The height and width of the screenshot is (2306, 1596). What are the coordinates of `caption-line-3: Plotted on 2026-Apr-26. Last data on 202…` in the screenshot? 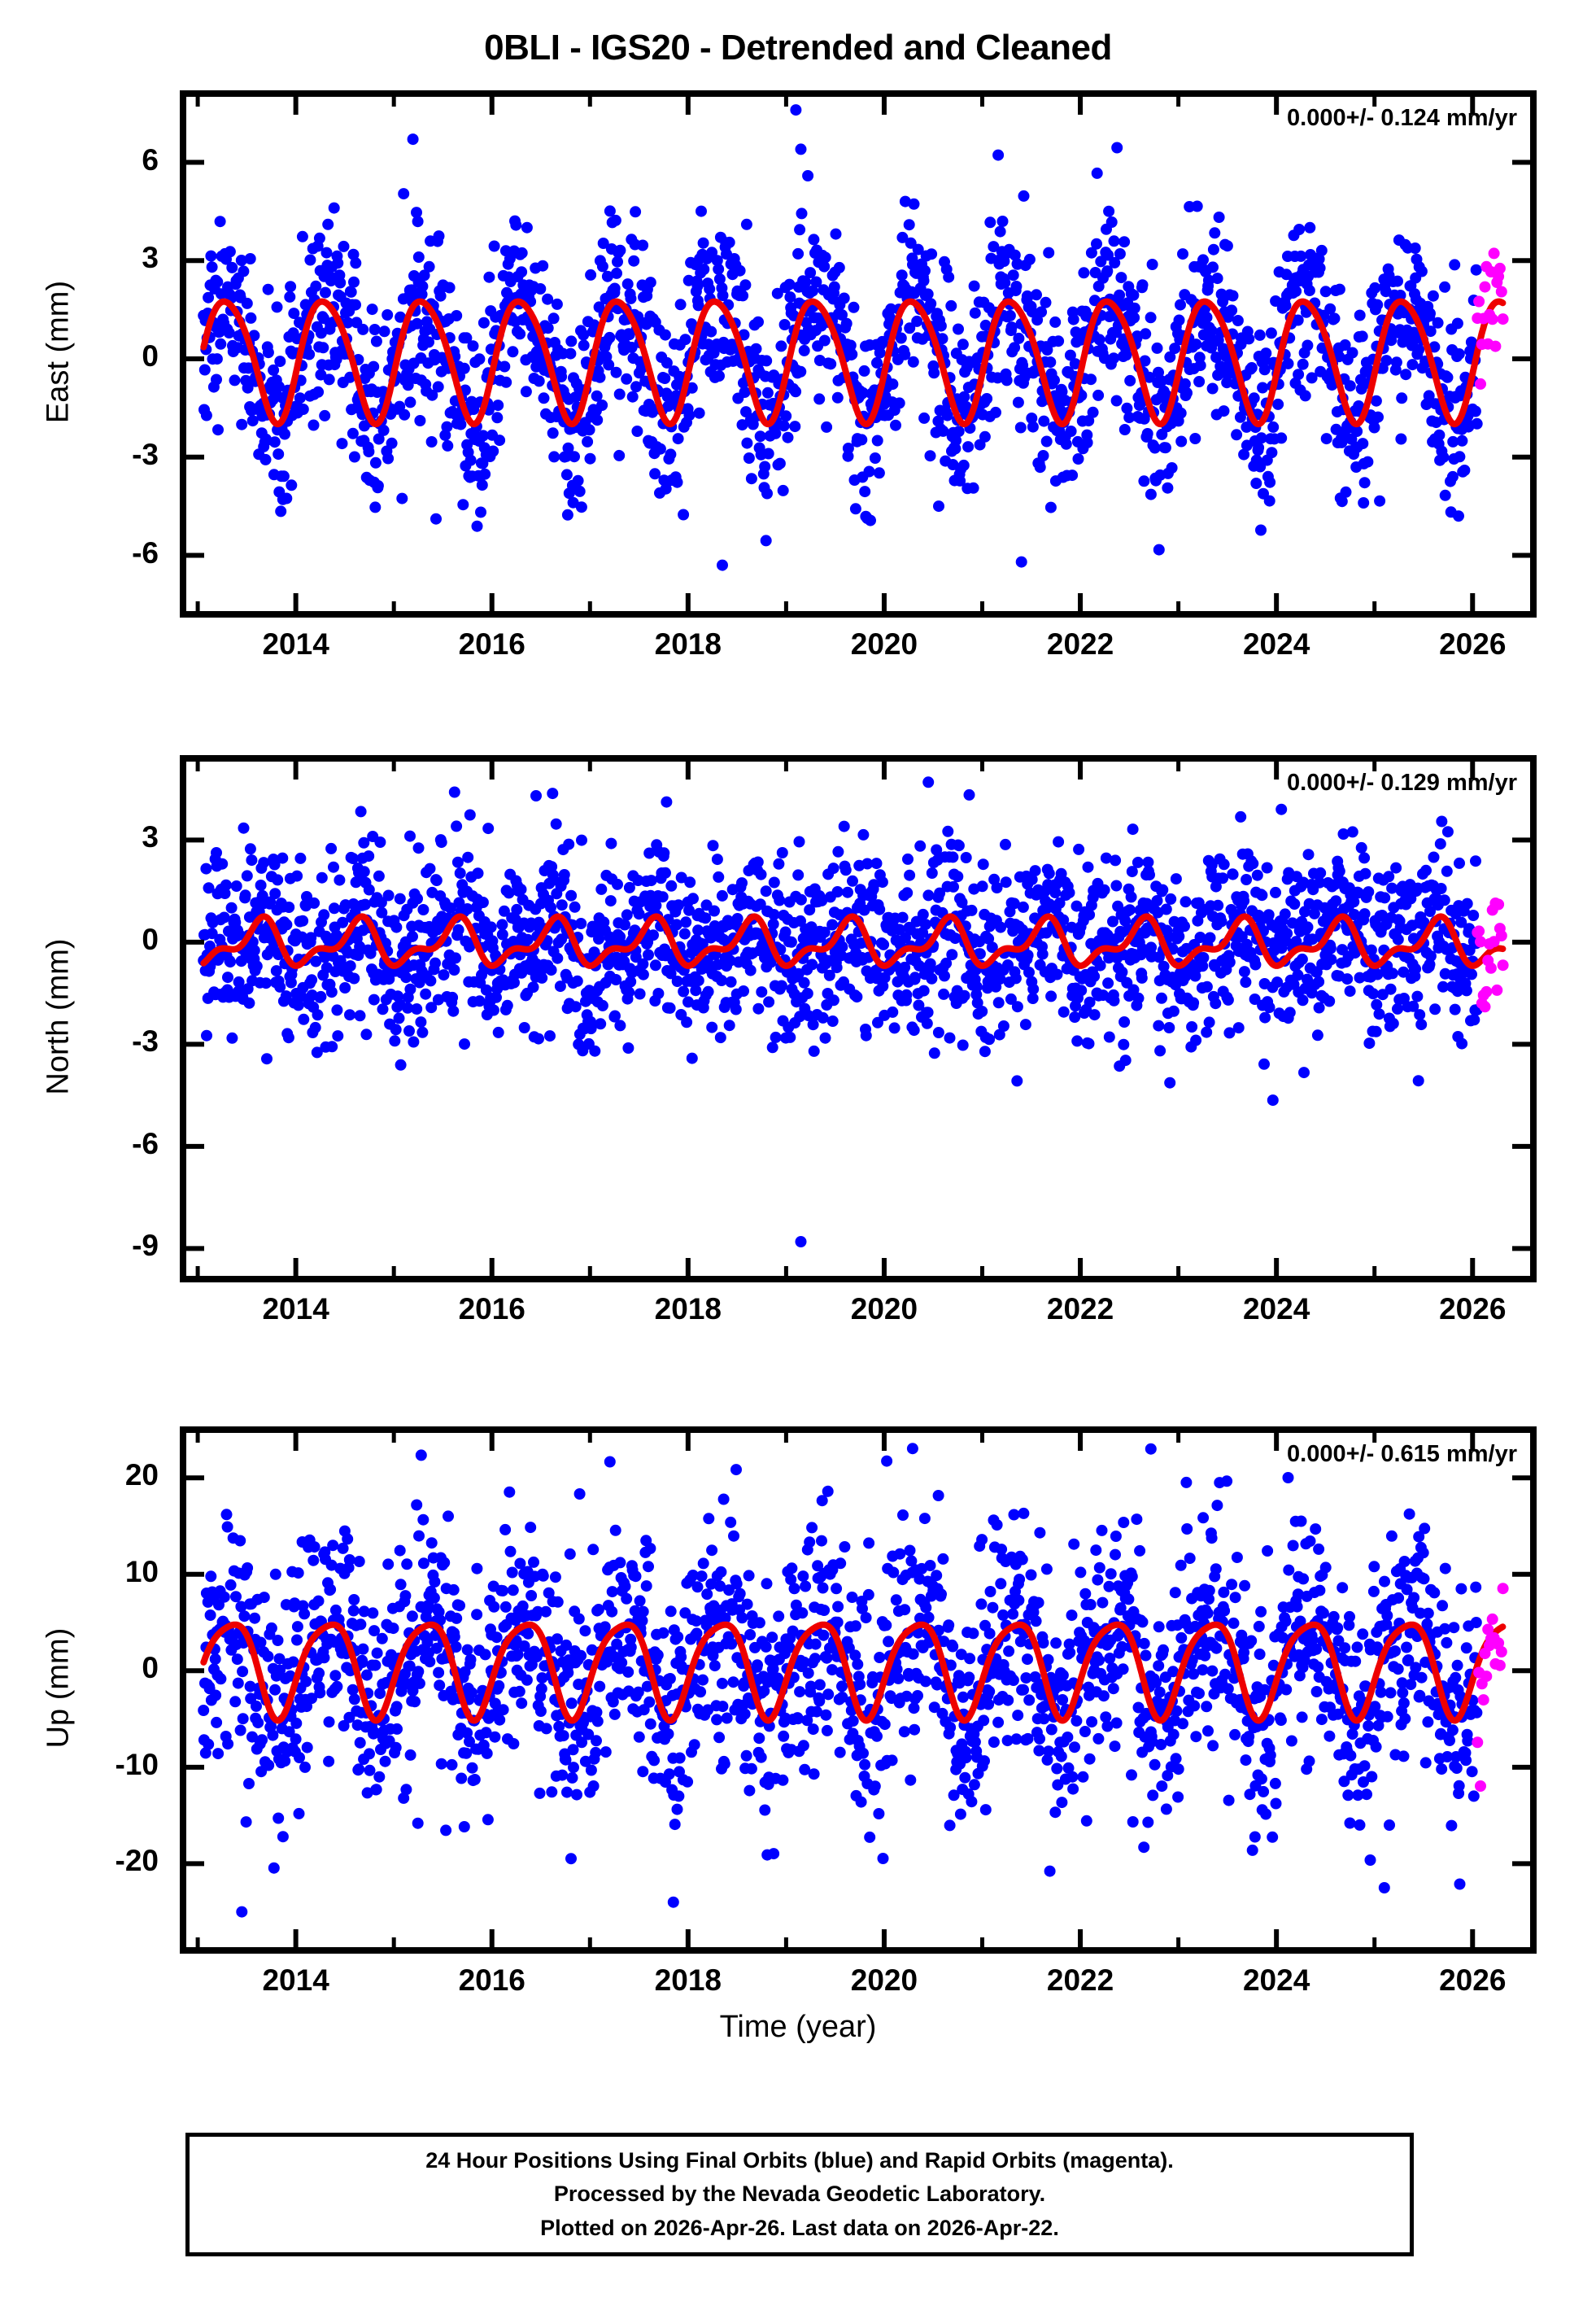 It's located at (799, 2227).